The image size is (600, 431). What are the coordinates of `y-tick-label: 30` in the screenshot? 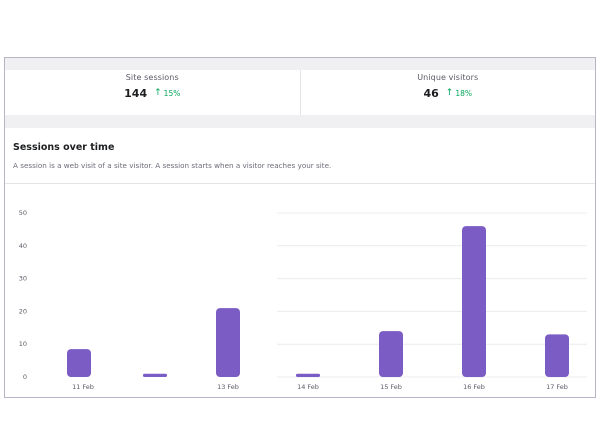 It's located at (23, 279).